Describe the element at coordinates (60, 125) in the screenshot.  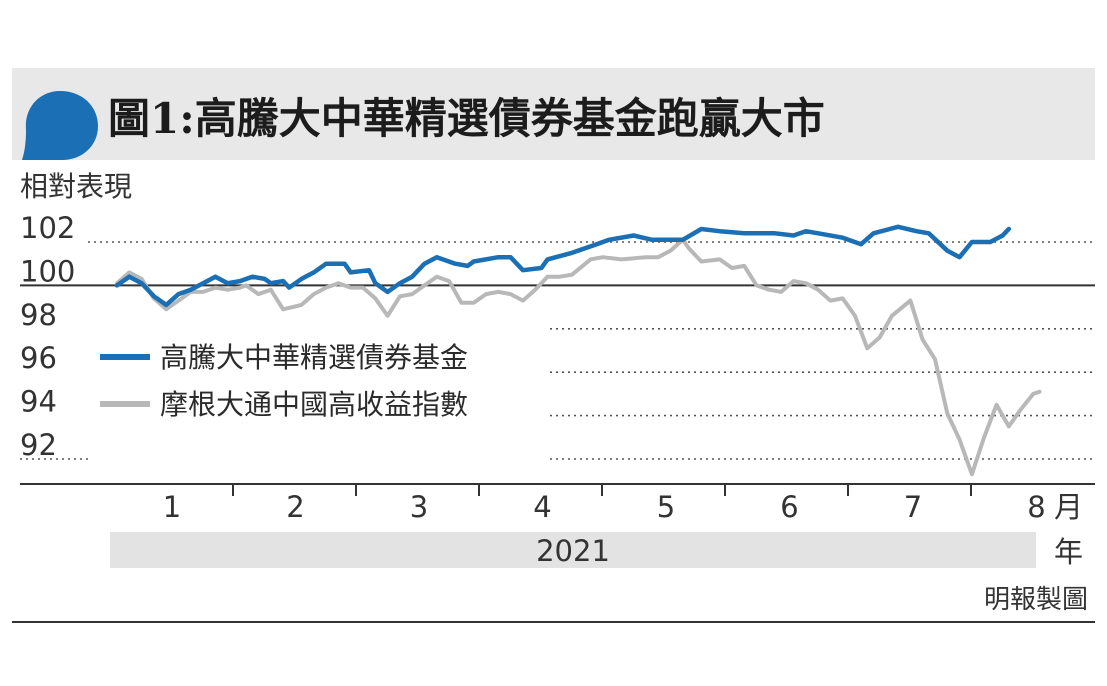
I see `speech-bubble-icon` at that location.